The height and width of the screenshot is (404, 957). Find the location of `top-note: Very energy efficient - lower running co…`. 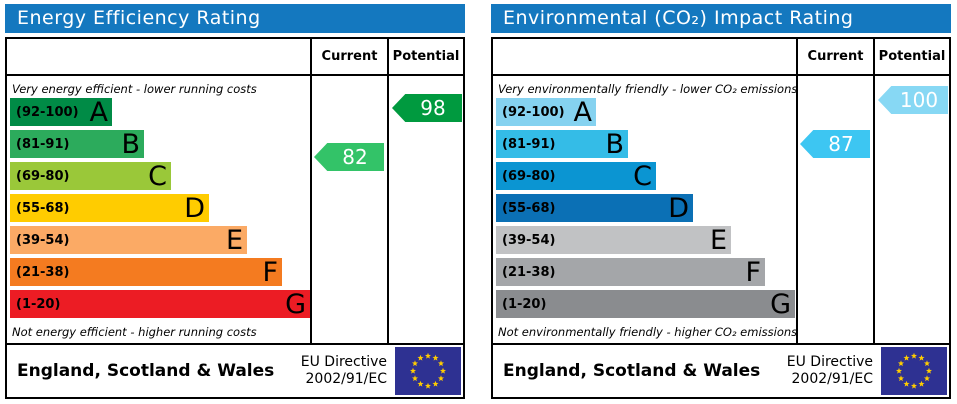

top-note: Very energy efficient - lower running co… is located at coordinates (134, 89).